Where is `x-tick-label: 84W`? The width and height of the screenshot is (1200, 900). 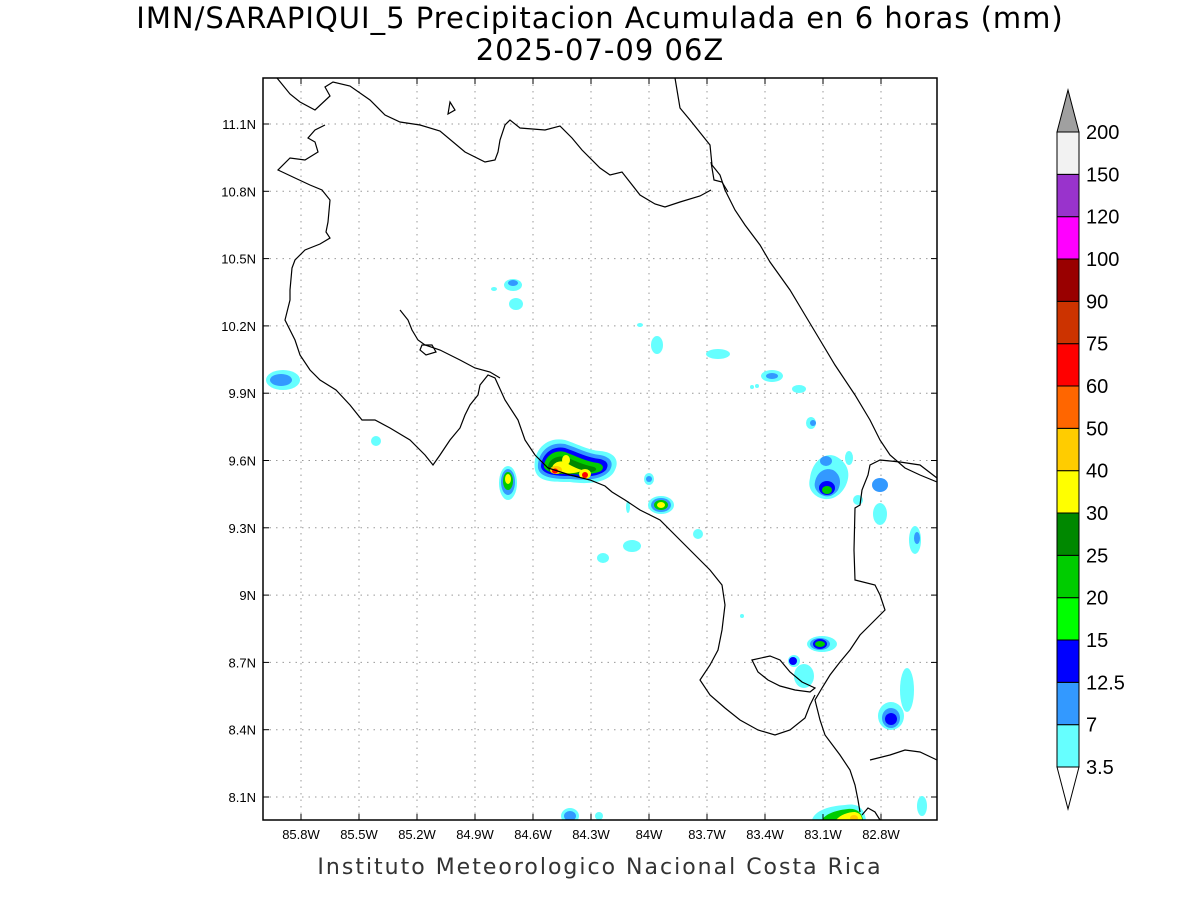
x-tick-label: 84W is located at coordinates (649, 834).